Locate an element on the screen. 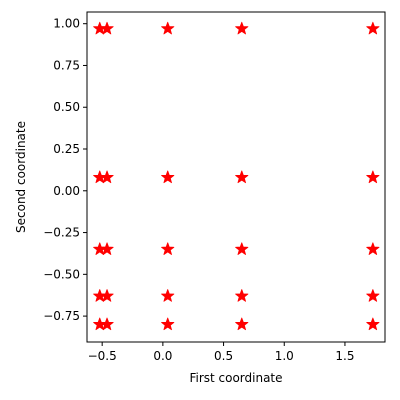  y-tick-label: −0.50 is located at coordinates (61, 274).